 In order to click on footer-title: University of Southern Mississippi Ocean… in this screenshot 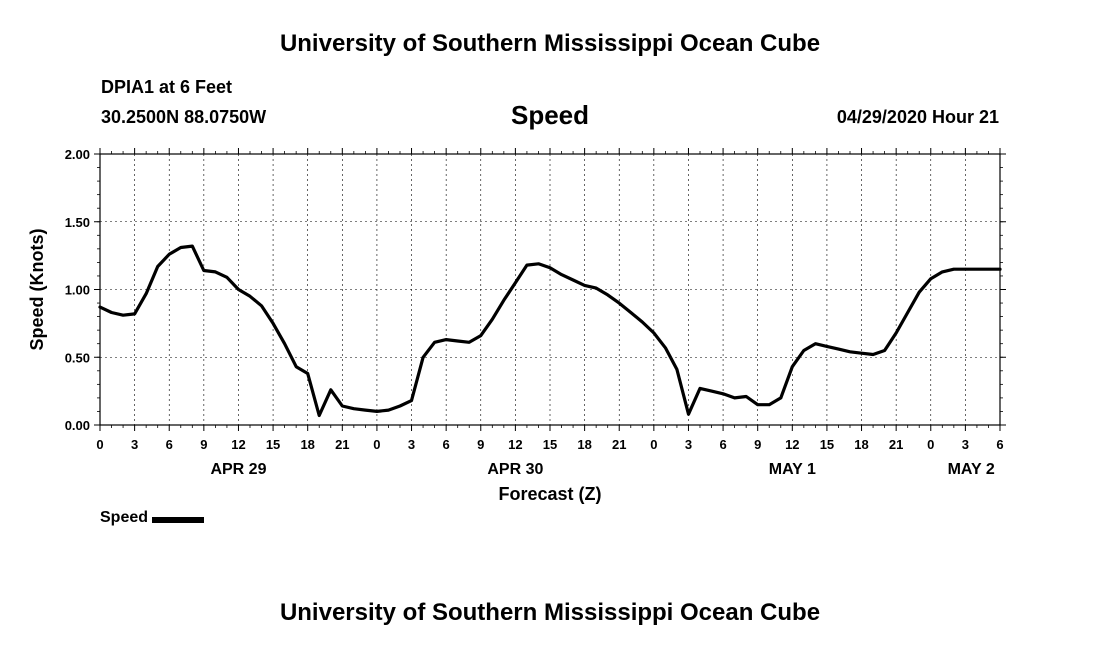, I will do `click(550, 612)`.